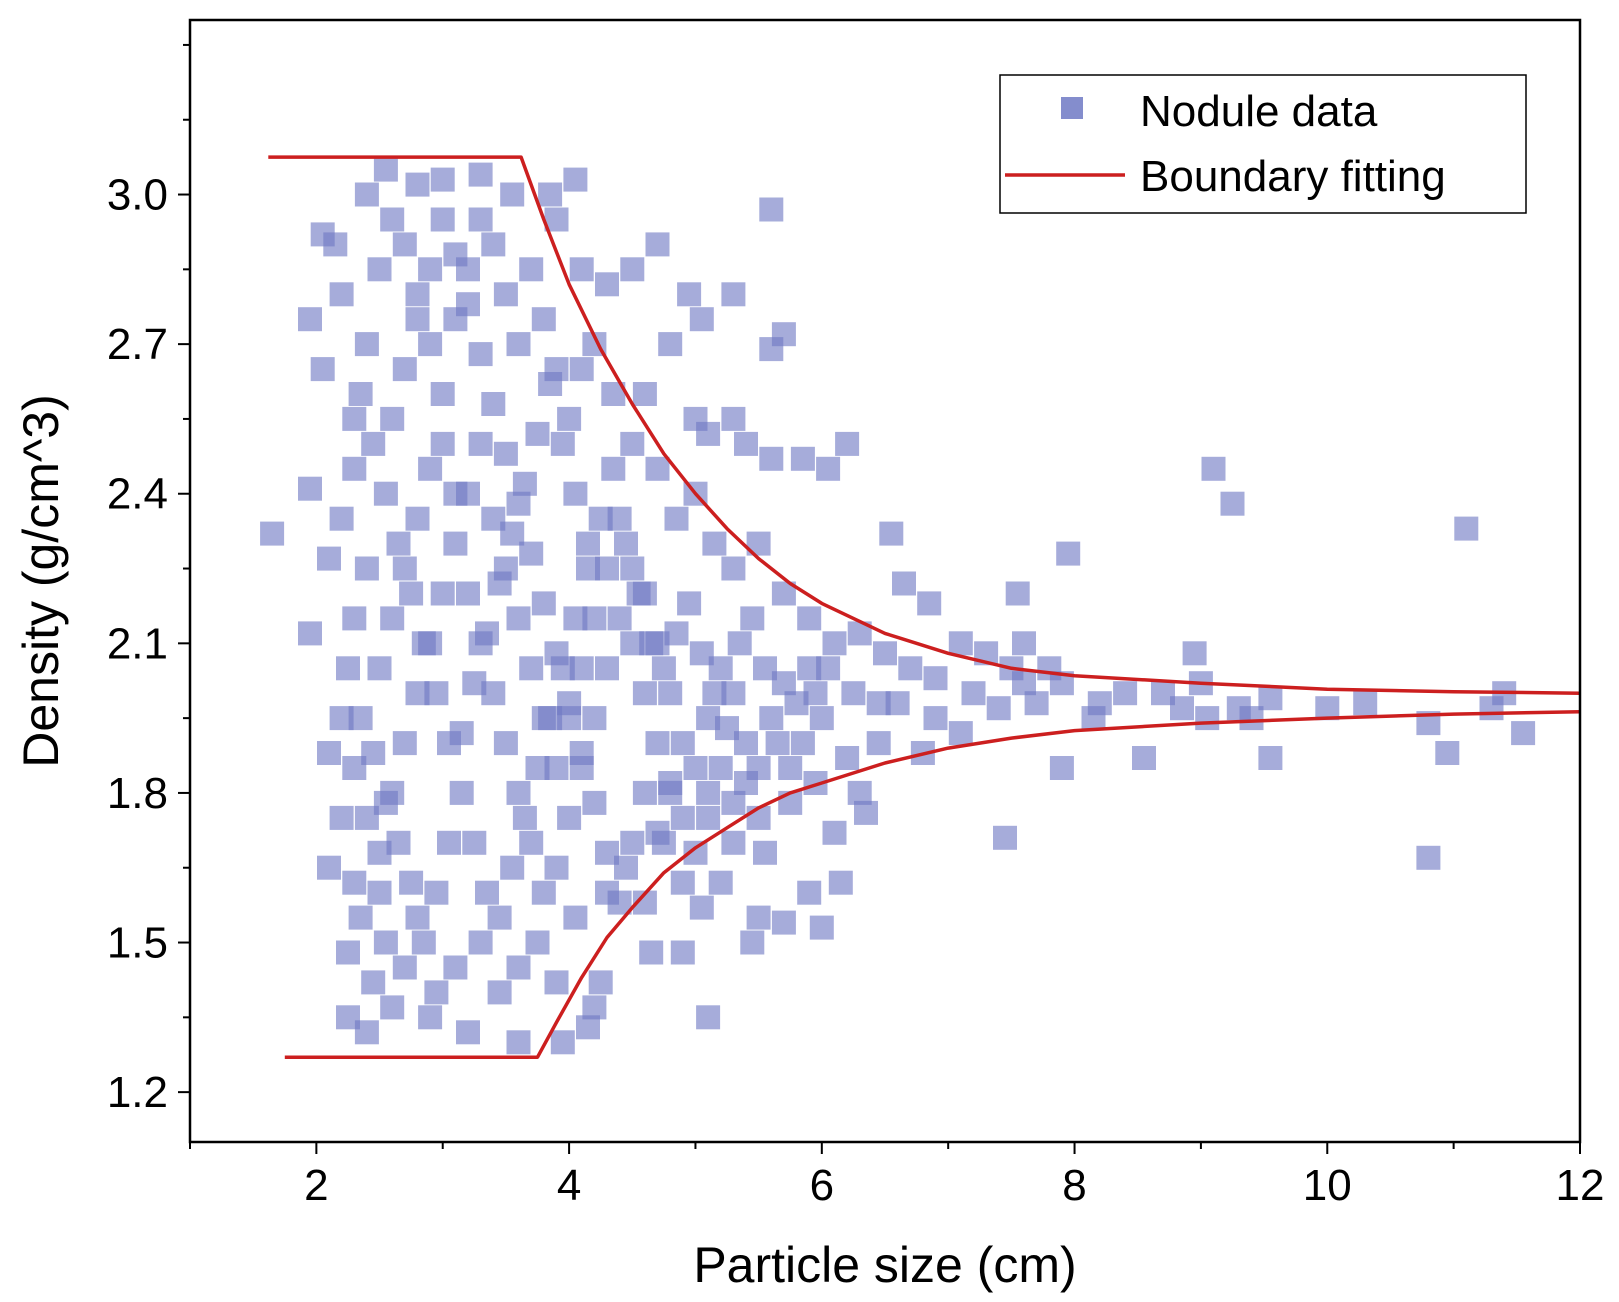  I want to click on x-tick-label: 2, so click(316, 1185).